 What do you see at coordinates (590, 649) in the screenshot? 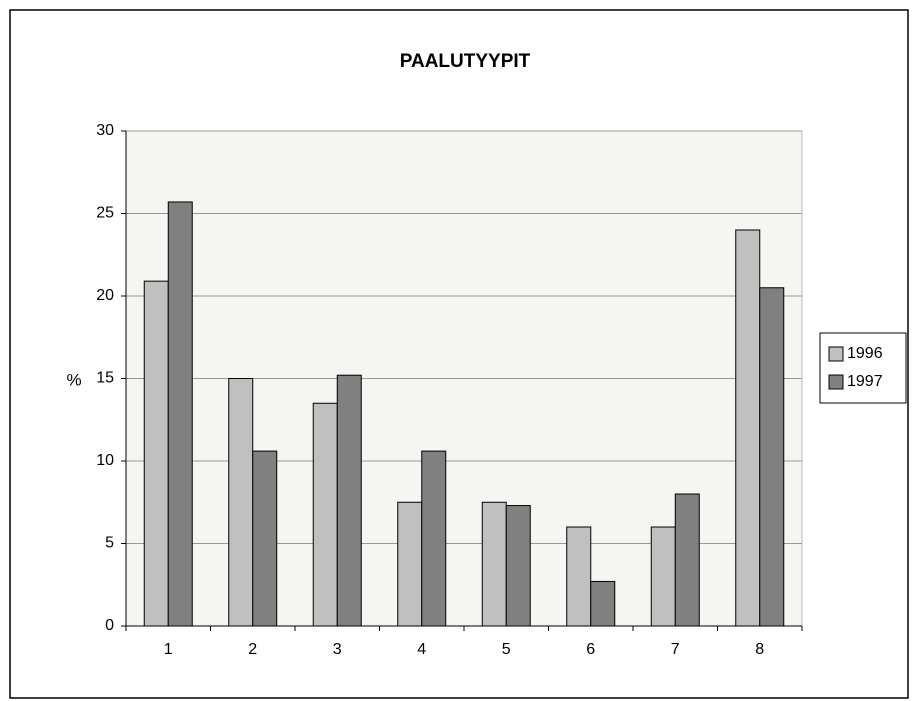
I see `x-tick-label: 6` at bounding box center [590, 649].